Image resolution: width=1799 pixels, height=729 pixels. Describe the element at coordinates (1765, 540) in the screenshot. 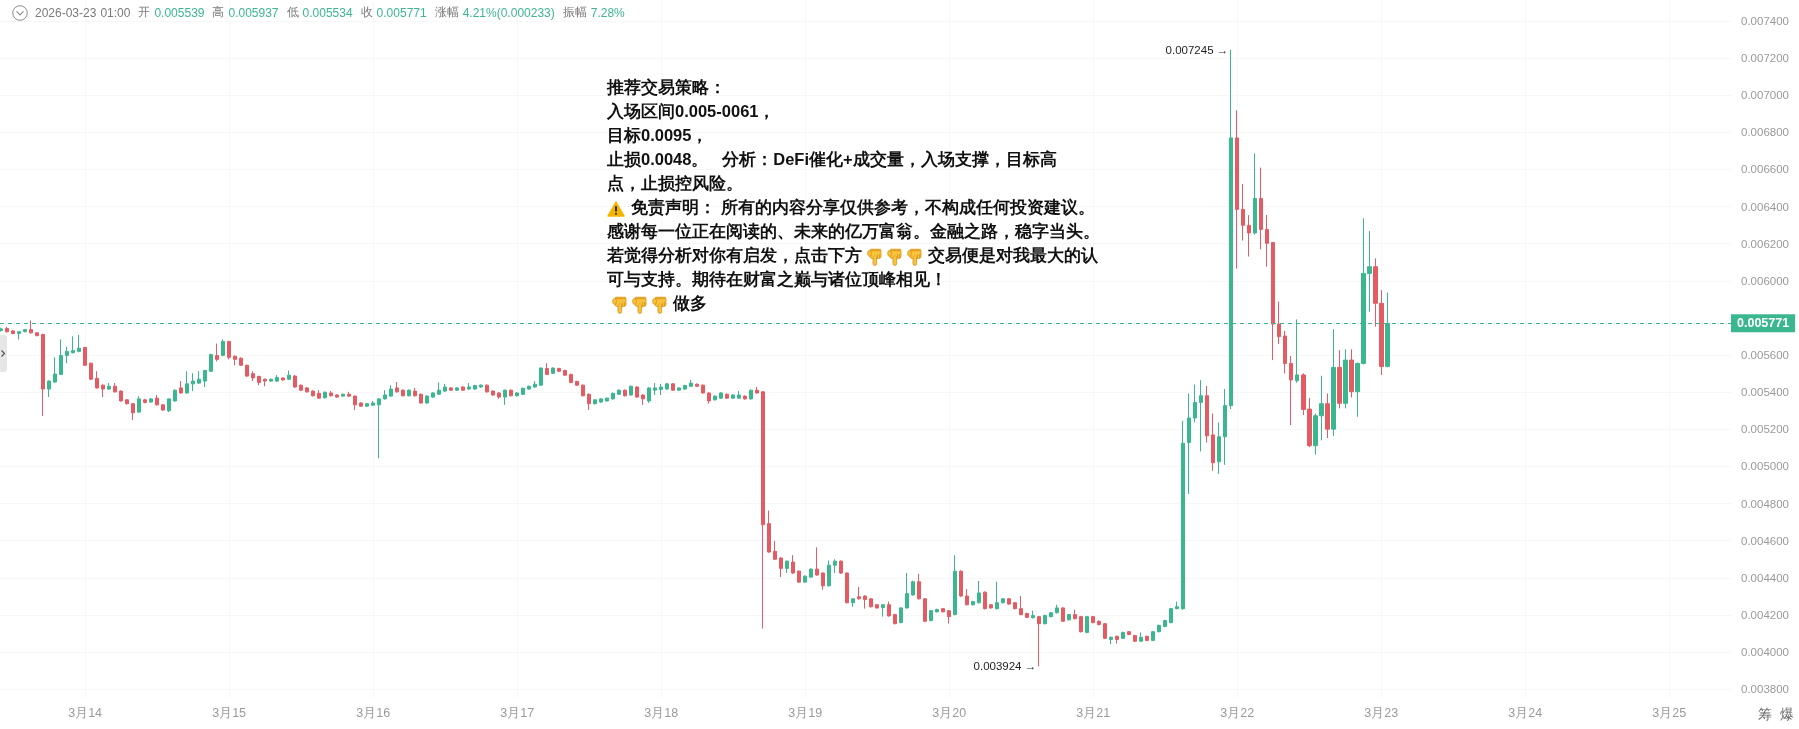

I see `y-tick-label: 0.004600` at that location.